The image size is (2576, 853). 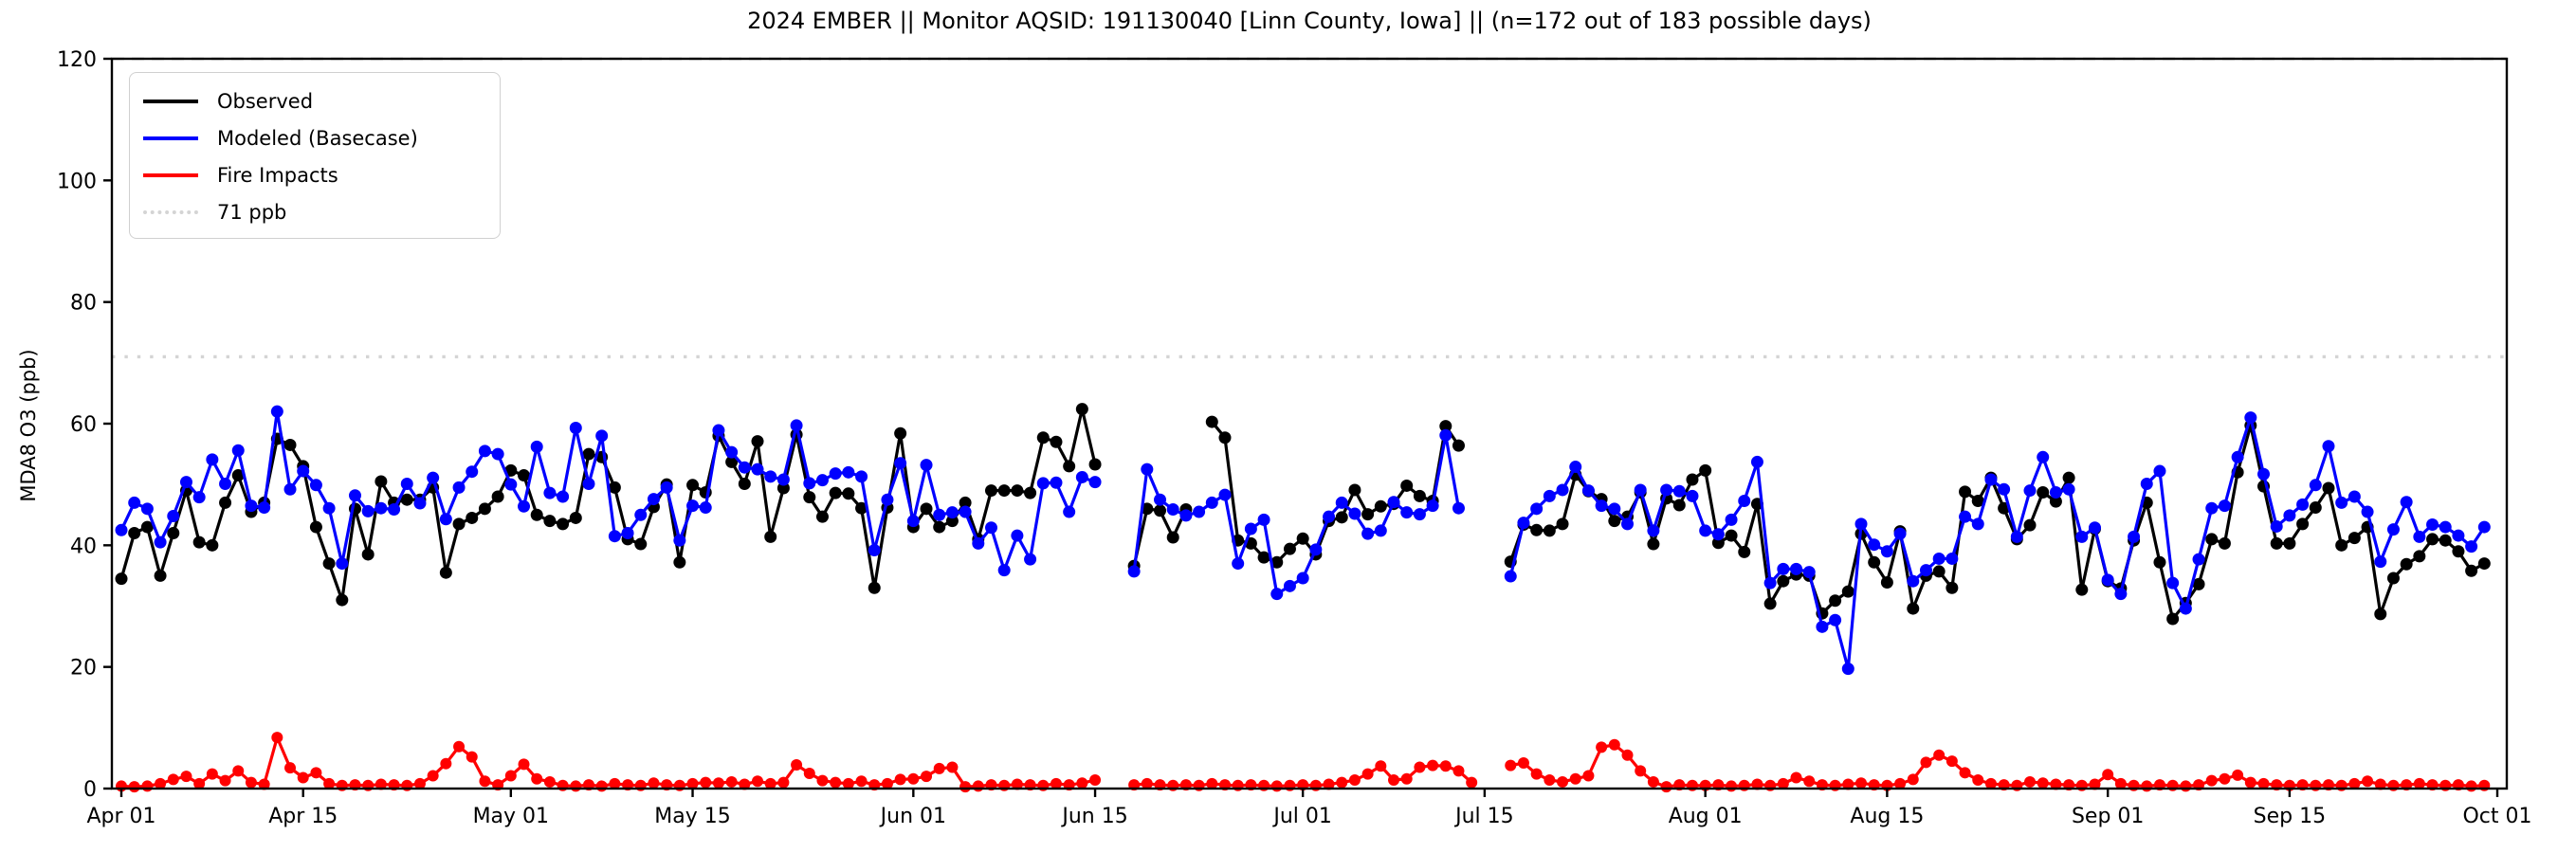 What do you see at coordinates (2108, 816) in the screenshot?
I see `x-tick-label: Sep 01` at bounding box center [2108, 816].